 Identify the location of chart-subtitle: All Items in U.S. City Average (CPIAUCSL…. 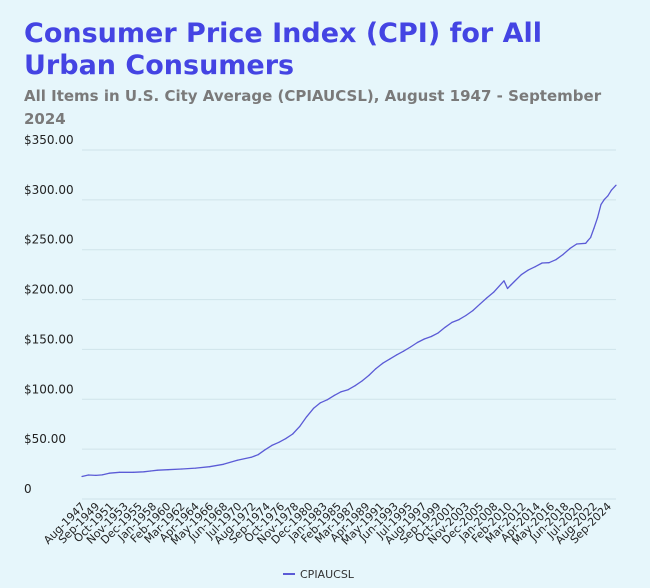
(313, 107).